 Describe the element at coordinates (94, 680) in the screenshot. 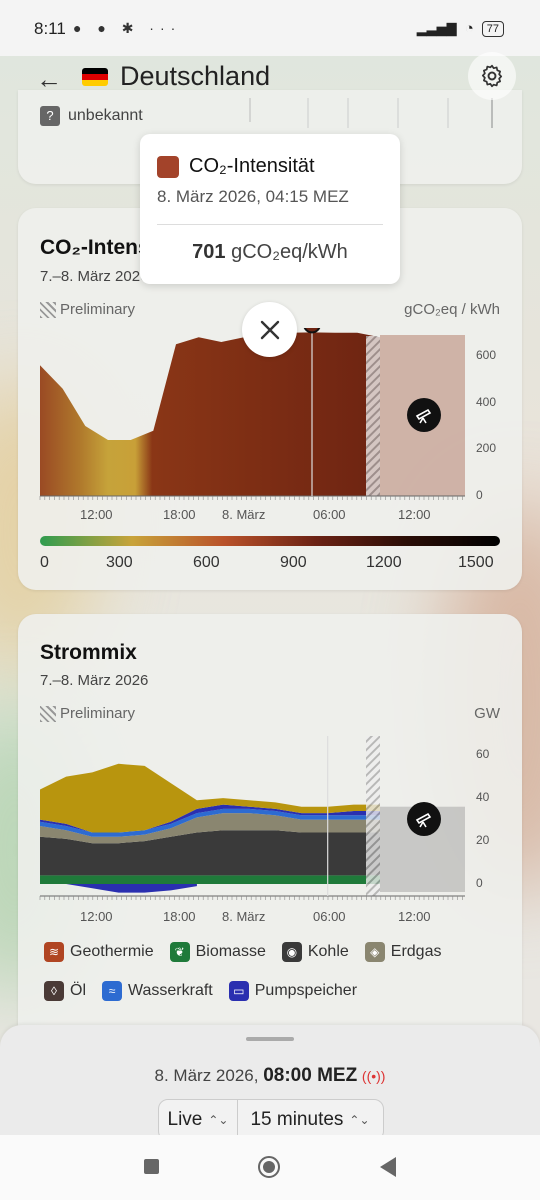

I see `mix-card-subtitle: 7.–8. März 2026` at that location.